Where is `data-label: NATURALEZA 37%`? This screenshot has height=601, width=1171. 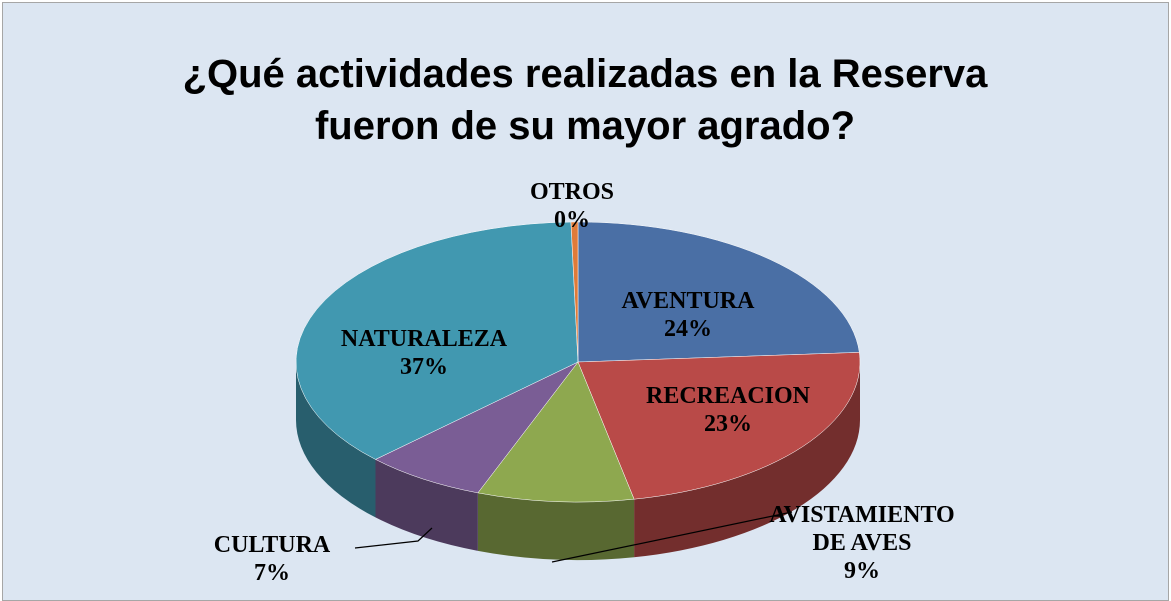
data-label: NATURALEZA 37% is located at coordinates (424, 353).